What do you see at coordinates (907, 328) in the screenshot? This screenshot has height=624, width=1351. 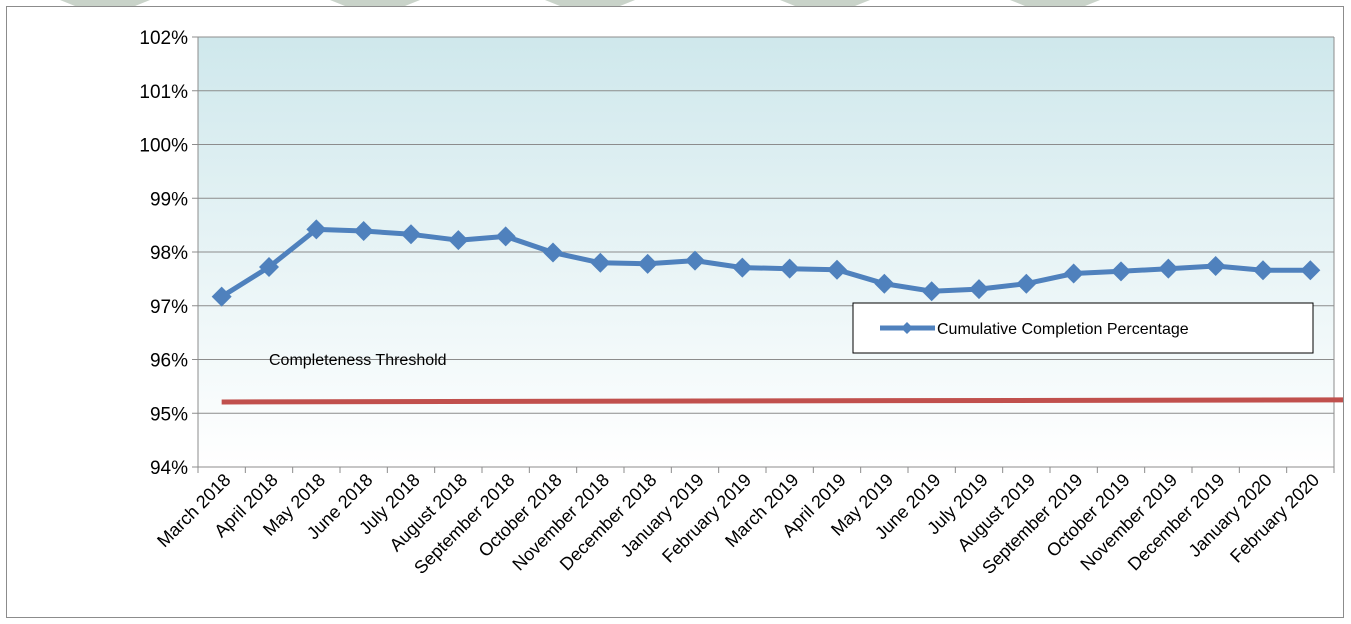 I see `legend-swatch-marker` at bounding box center [907, 328].